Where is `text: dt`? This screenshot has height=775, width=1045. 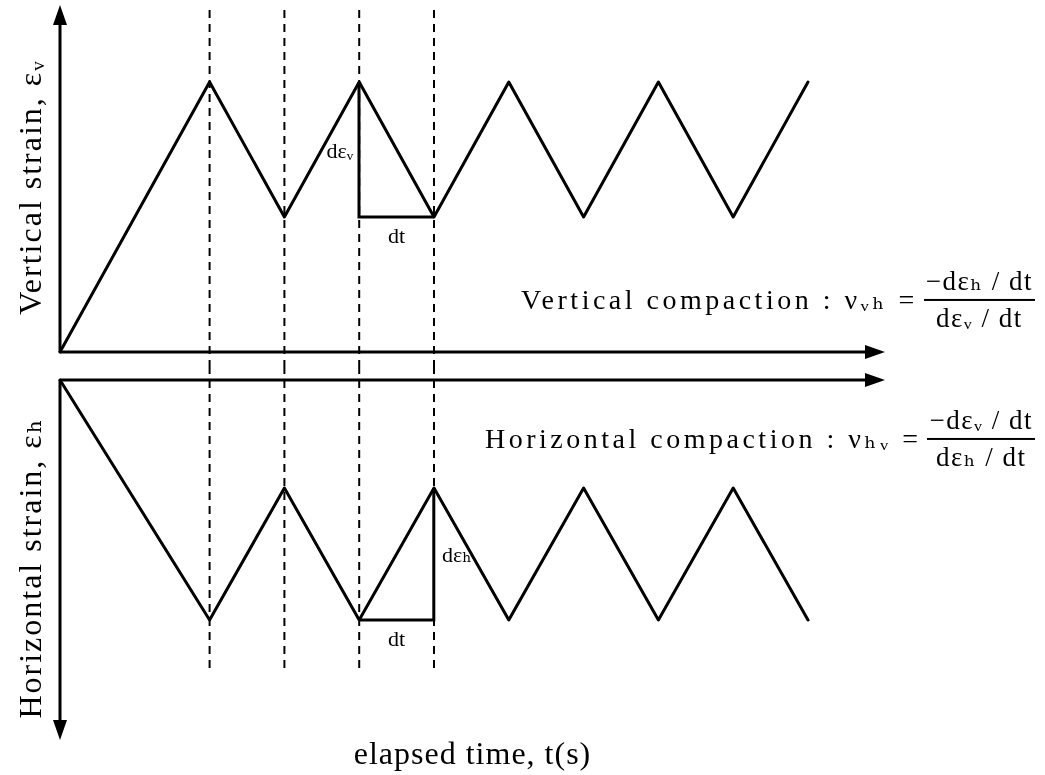 text: dt is located at coordinates (397, 639).